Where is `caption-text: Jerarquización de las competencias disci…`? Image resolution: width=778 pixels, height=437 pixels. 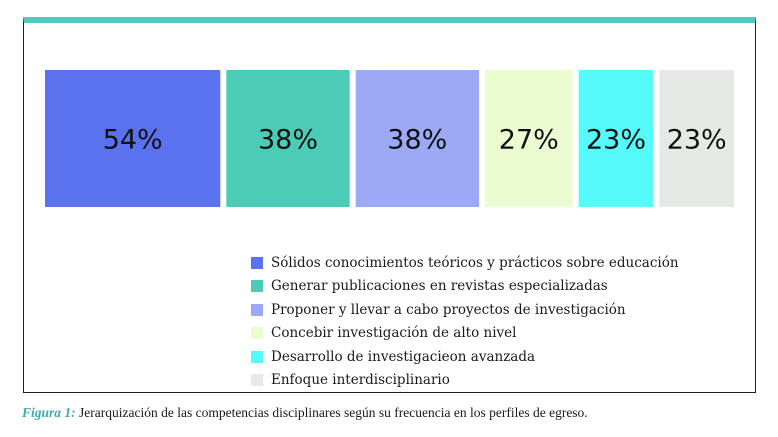
caption-text: Jerarquización de las competencias disci… is located at coordinates (331, 412).